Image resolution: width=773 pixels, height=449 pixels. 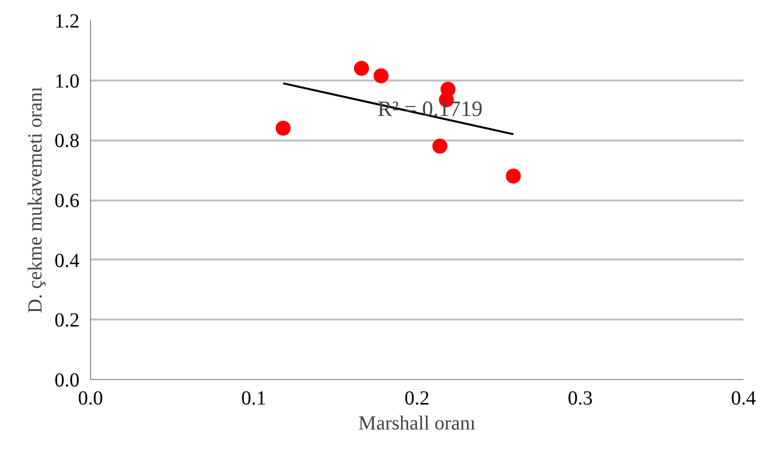 I want to click on x-tick-label: 0.1, so click(x=253, y=399).